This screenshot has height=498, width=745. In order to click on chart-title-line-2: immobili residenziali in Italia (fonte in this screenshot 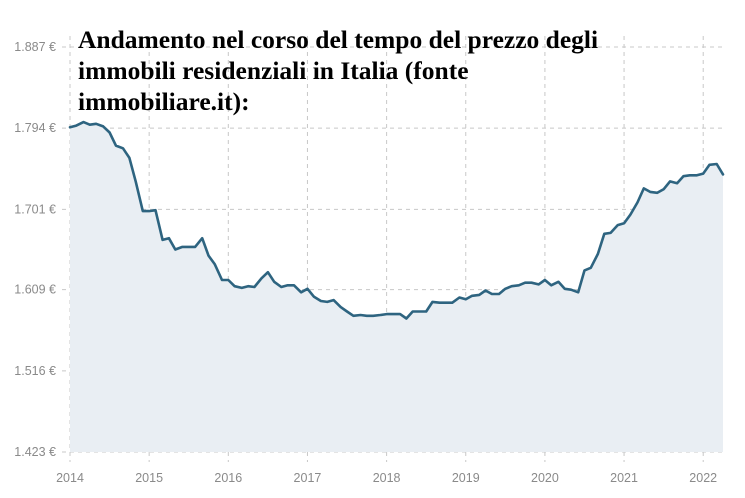, I will do `click(273, 70)`.